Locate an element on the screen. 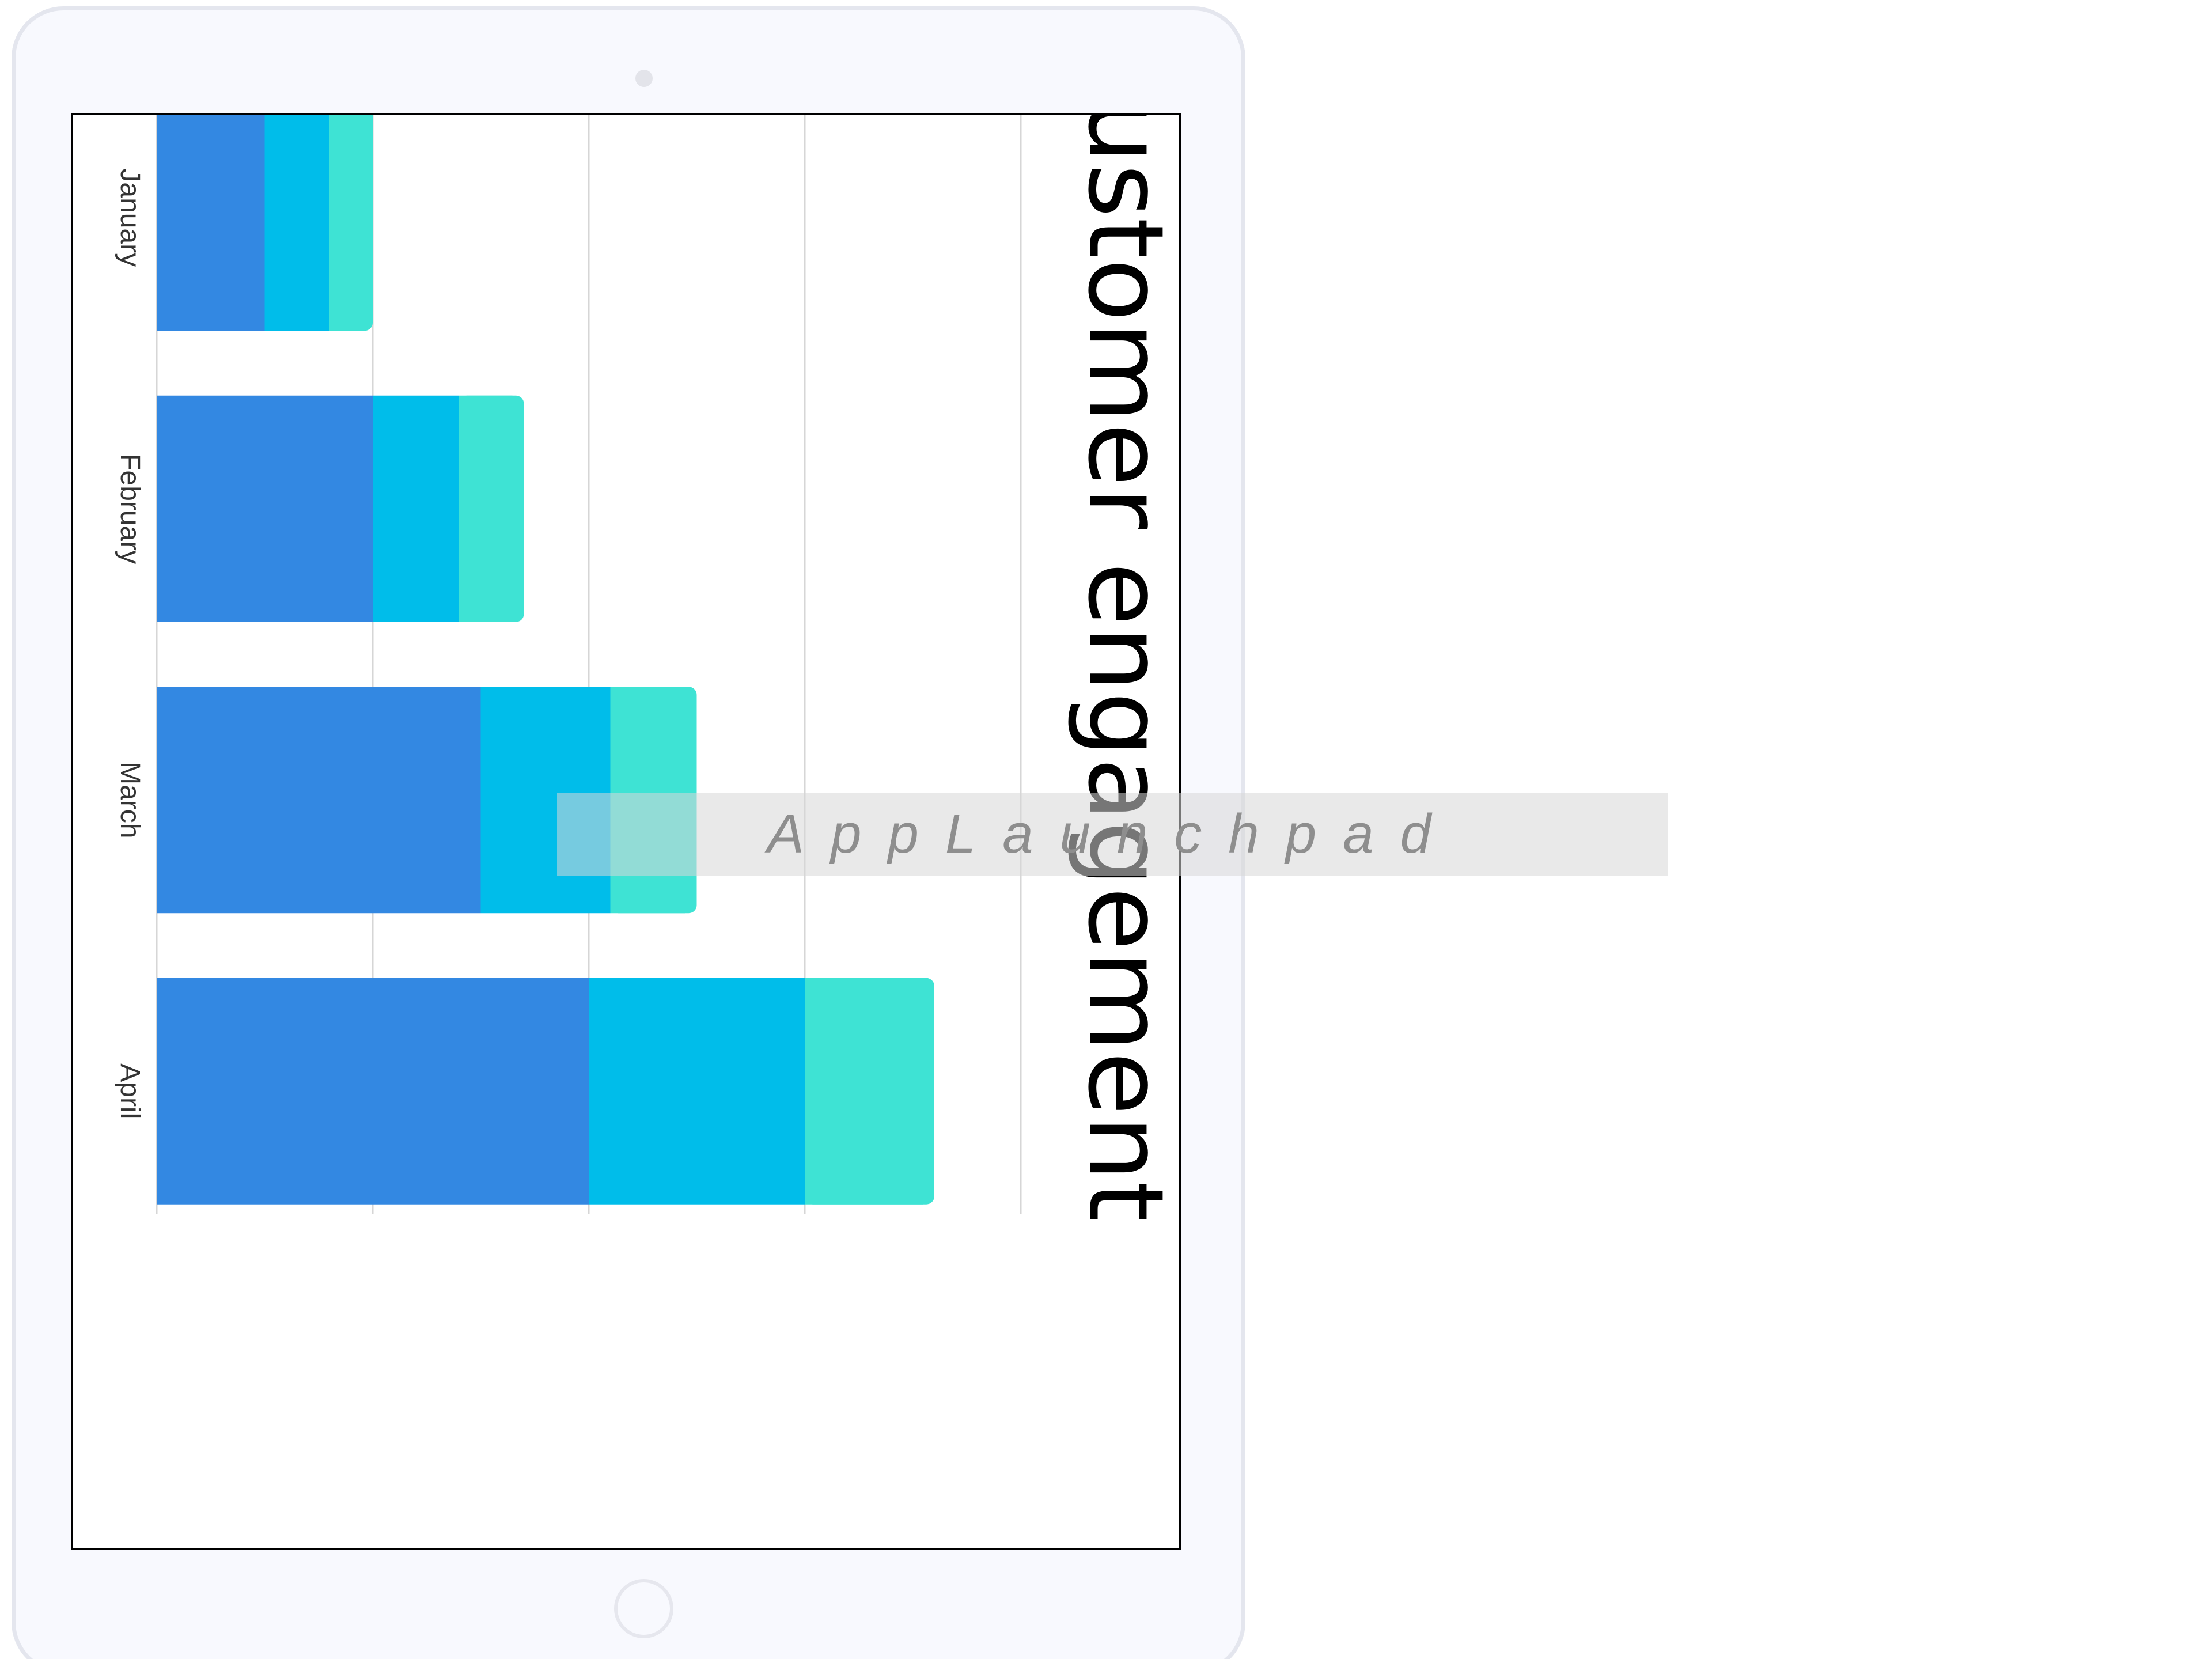 This screenshot has width=2212, height=1659. category-label: January is located at coordinates (130, 217).